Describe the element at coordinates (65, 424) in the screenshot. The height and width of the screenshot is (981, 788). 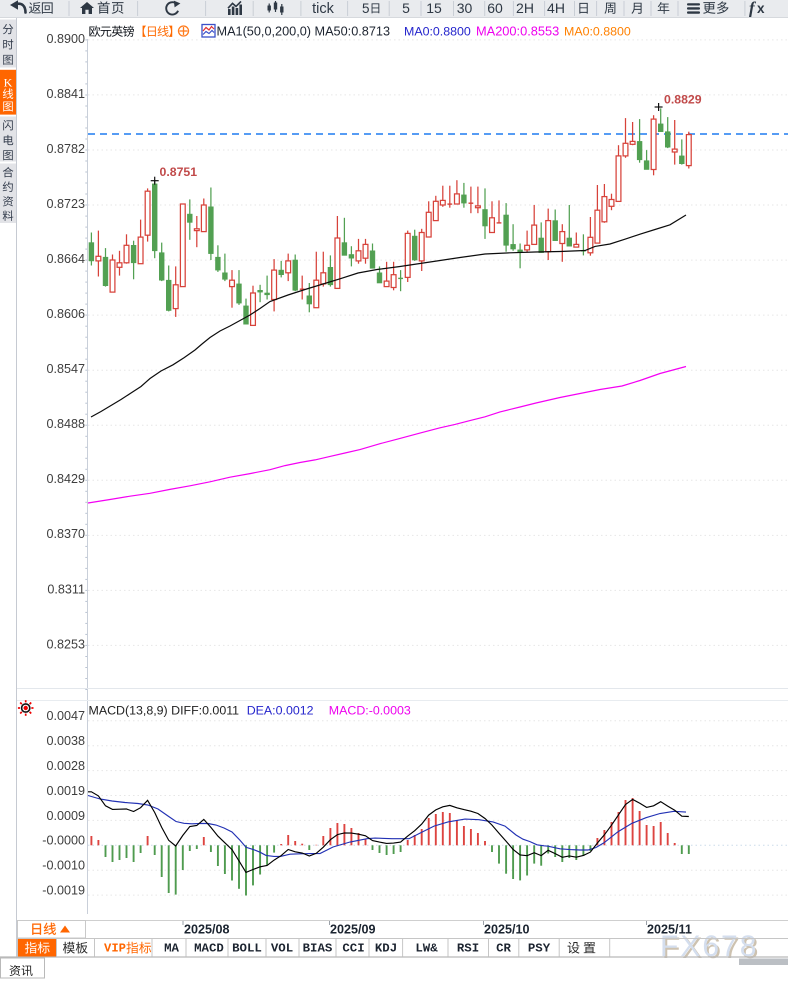
I see `svg-text: 0.8488` at that location.